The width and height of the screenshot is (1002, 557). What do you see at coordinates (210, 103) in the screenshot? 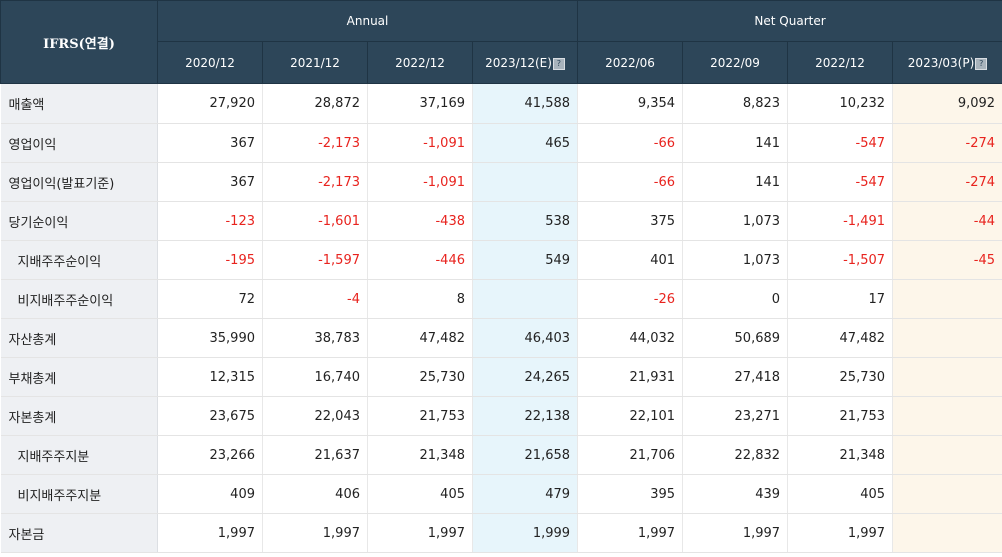
I see `table-cell: 27,920` at bounding box center [210, 103].